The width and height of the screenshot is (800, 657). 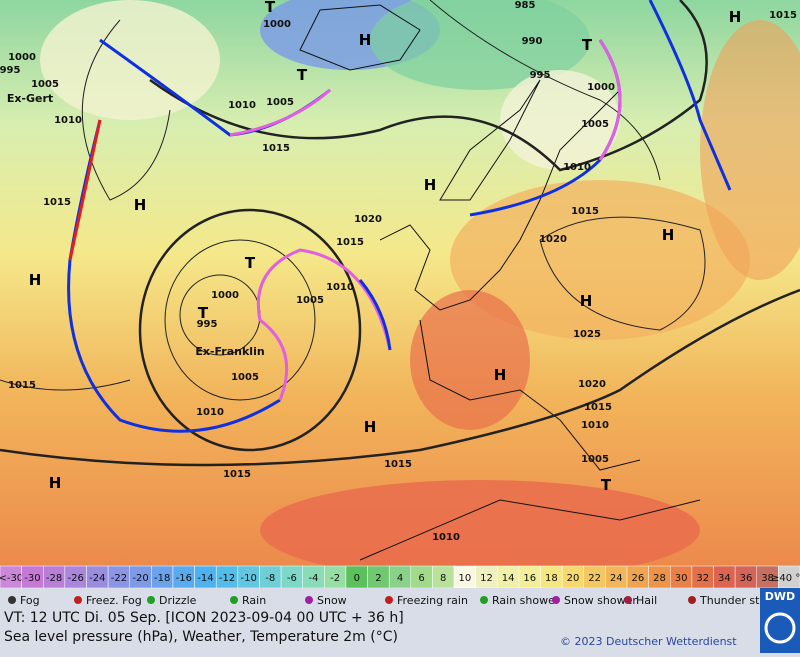 What do you see at coordinates (11, 578) in the screenshot?
I see `scale-label: <-30` at bounding box center [11, 578].